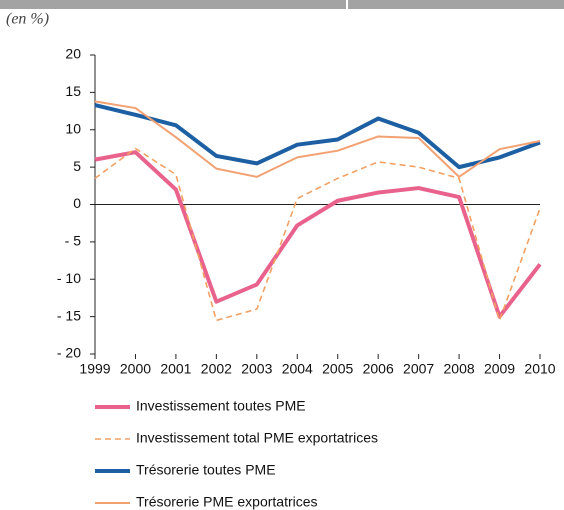 The width and height of the screenshot is (564, 510). Describe the element at coordinates (378, 369) in the screenshot. I see `x-tick-label: 2006` at that location.